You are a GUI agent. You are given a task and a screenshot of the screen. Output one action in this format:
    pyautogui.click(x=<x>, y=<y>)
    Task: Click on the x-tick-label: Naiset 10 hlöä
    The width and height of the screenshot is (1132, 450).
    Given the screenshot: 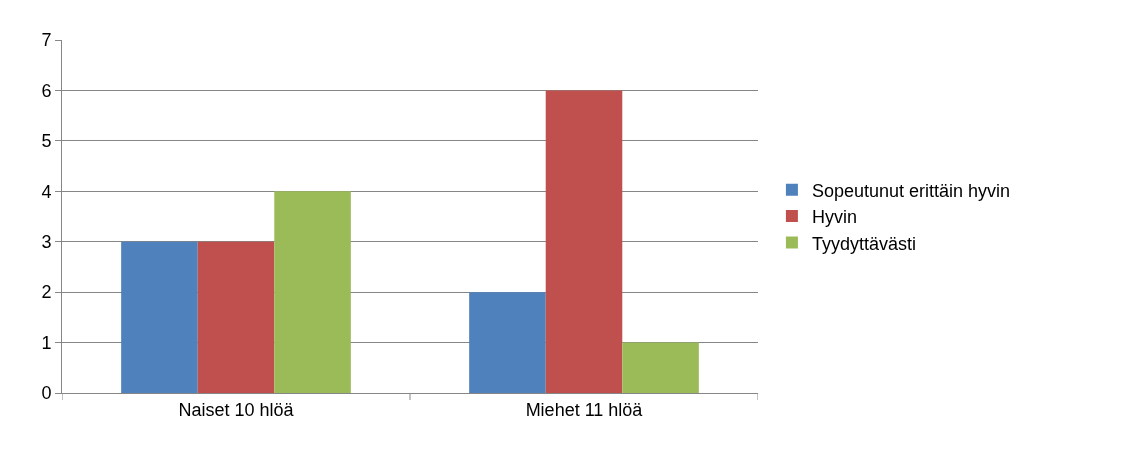 What is the action you would take?
    pyautogui.click(x=236, y=409)
    